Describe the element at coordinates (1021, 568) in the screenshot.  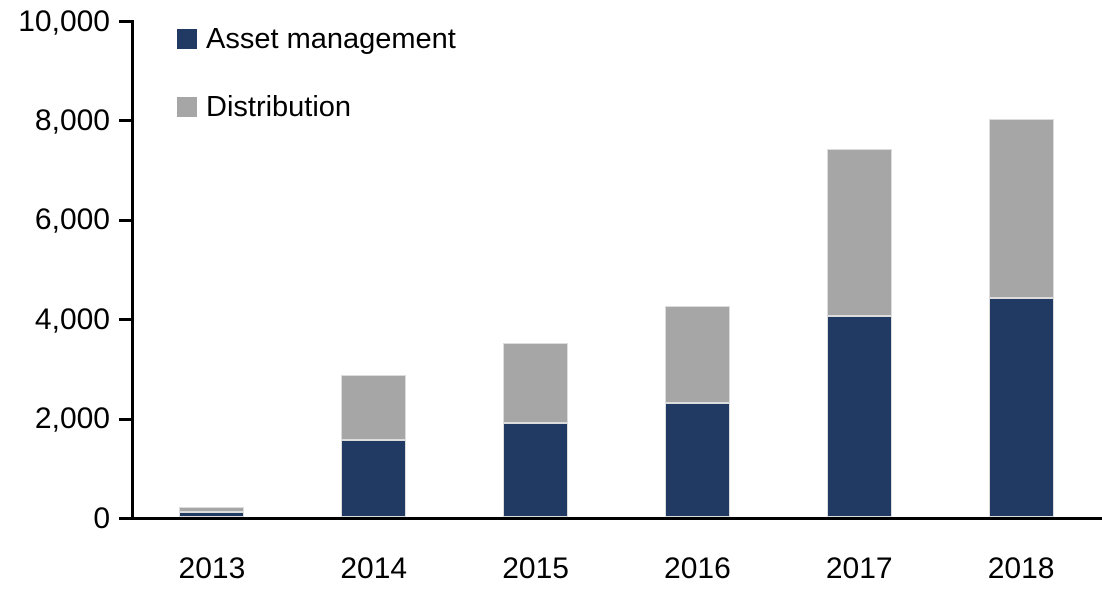
I see `x-tick-label-2018: 2018` at that location.